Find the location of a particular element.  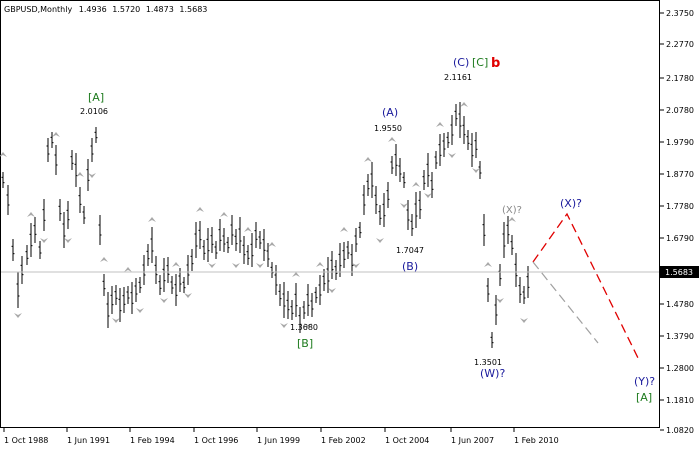

price-tick-label: 1.0820 is located at coordinates (680, 430).